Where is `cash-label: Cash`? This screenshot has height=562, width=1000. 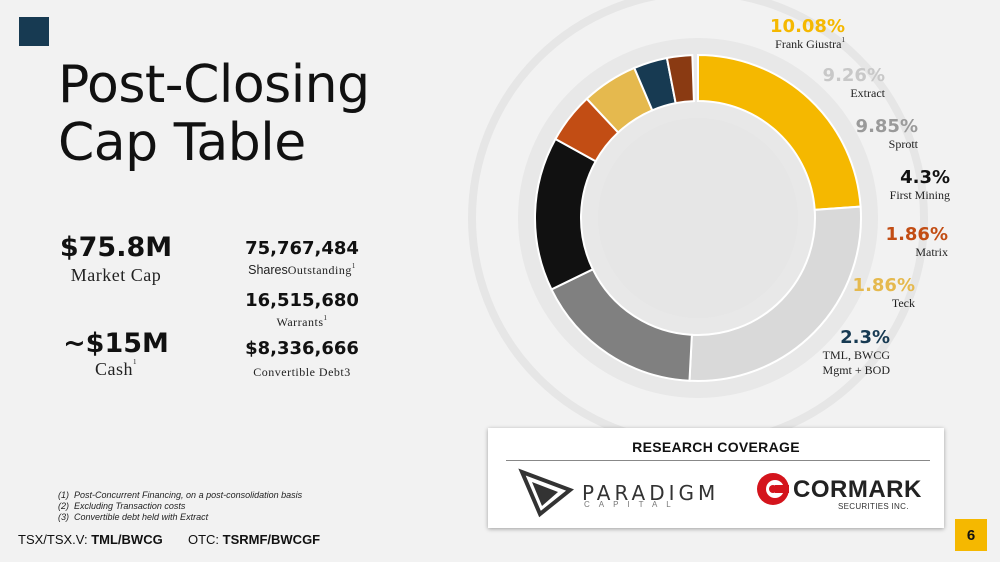
cash-label: Cash is located at coordinates (114, 369).